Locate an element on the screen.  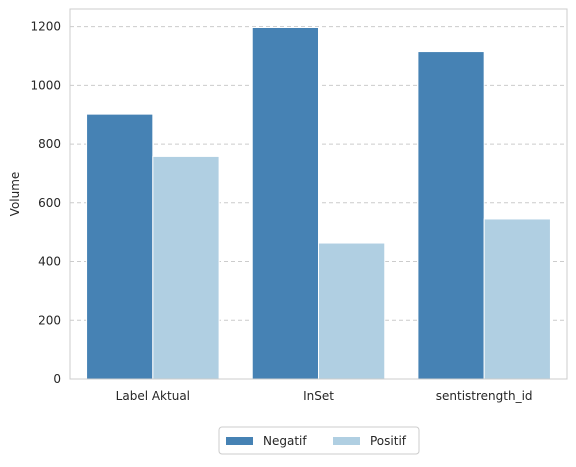
y-tick-label: 200 is located at coordinates (49, 320).